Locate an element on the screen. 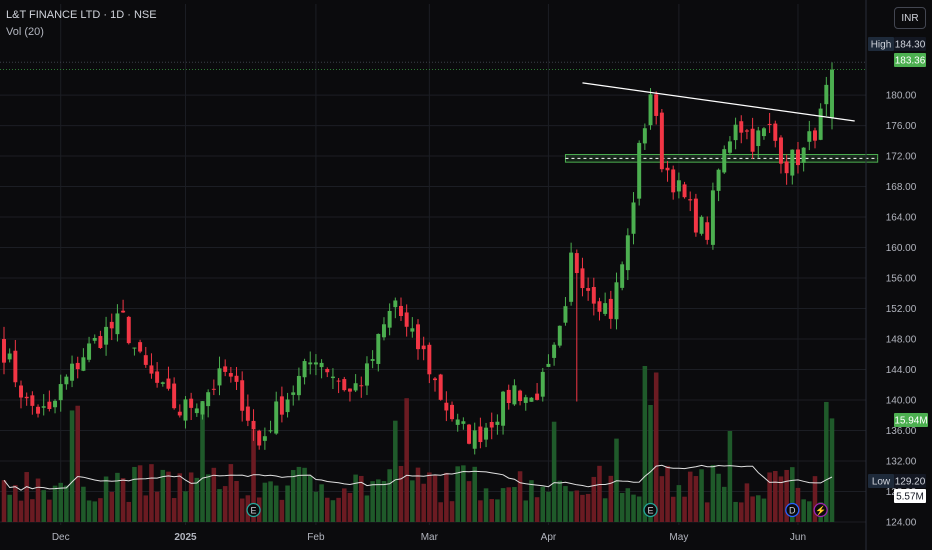 The height and width of the screenshot is (550, 932). volume-ma-path is located at coordinates (418, 477).